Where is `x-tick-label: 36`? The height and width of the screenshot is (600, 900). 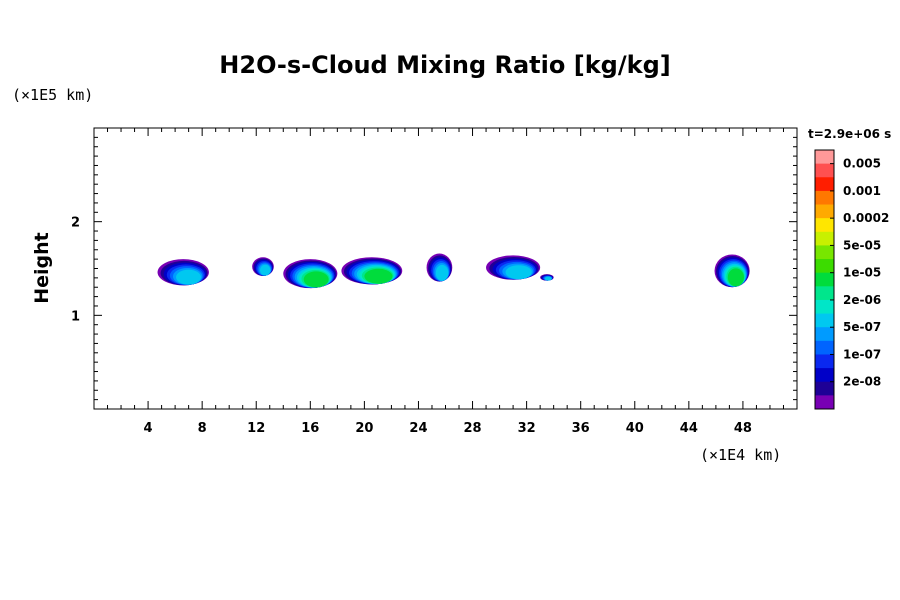 x-tick-label: 36 is located at coordinates (581, 428).